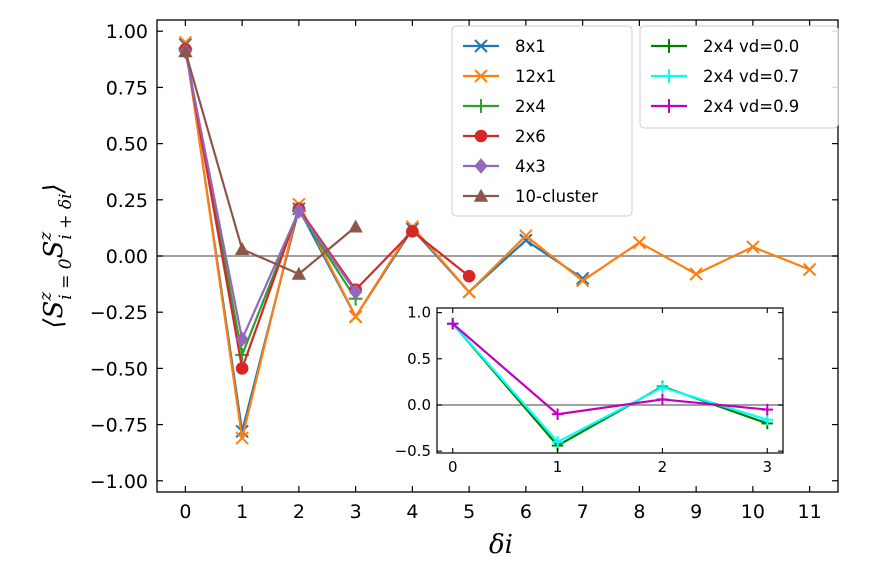 This screenshot has height=581, width=872. Describe the element at coordinates (469, 512) in the screenshot. I see `x-tick-label-5: 5` at that location.